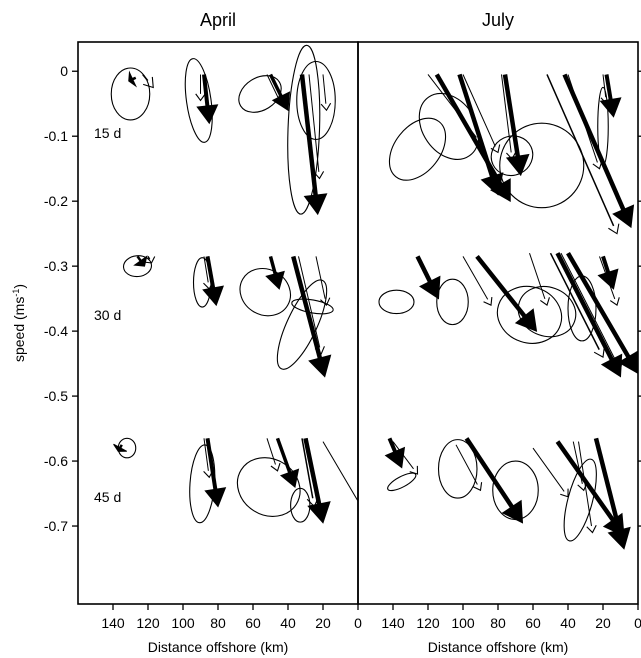  I want to click on y-tick-label: -0.5, so click(56, 396).